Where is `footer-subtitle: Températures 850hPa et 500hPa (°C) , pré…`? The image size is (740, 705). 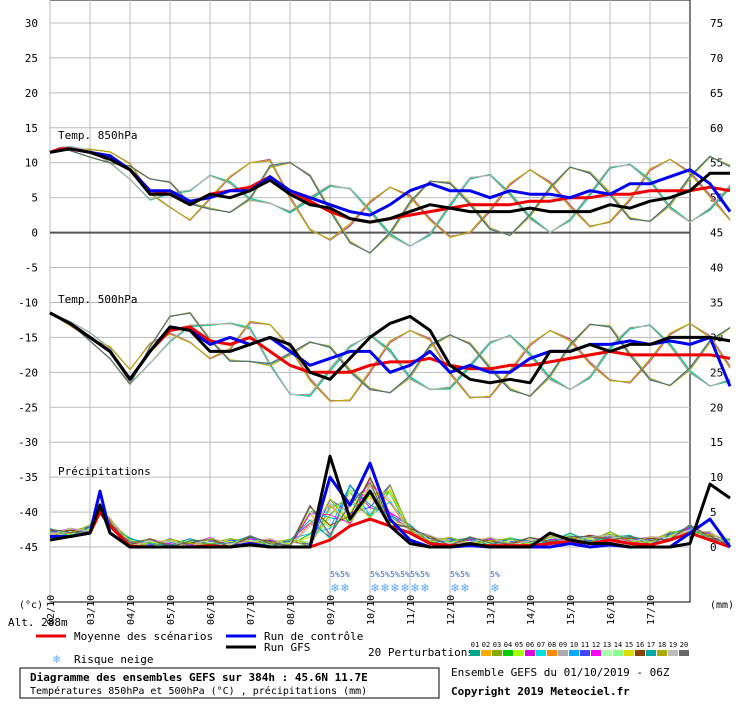
footer-subtitle: Températures 850hPa et 500hPa (°C) , pré… is located at coordinates (198, 691).